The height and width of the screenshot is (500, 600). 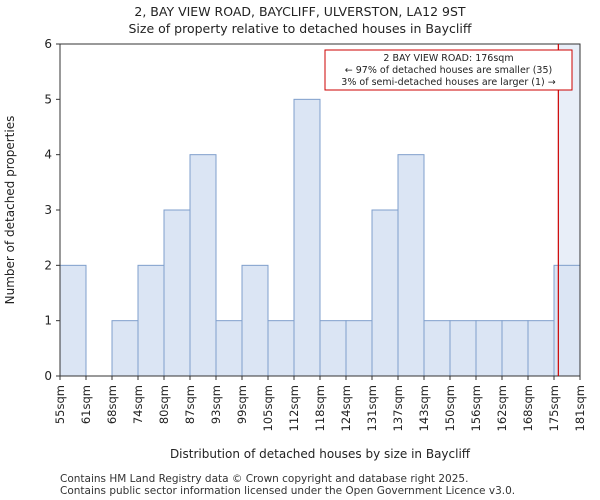 What do you see at coordinates (48, 376) in the screenshot?
I see `y-tick-label: 0` at bounding box center [48, 376].